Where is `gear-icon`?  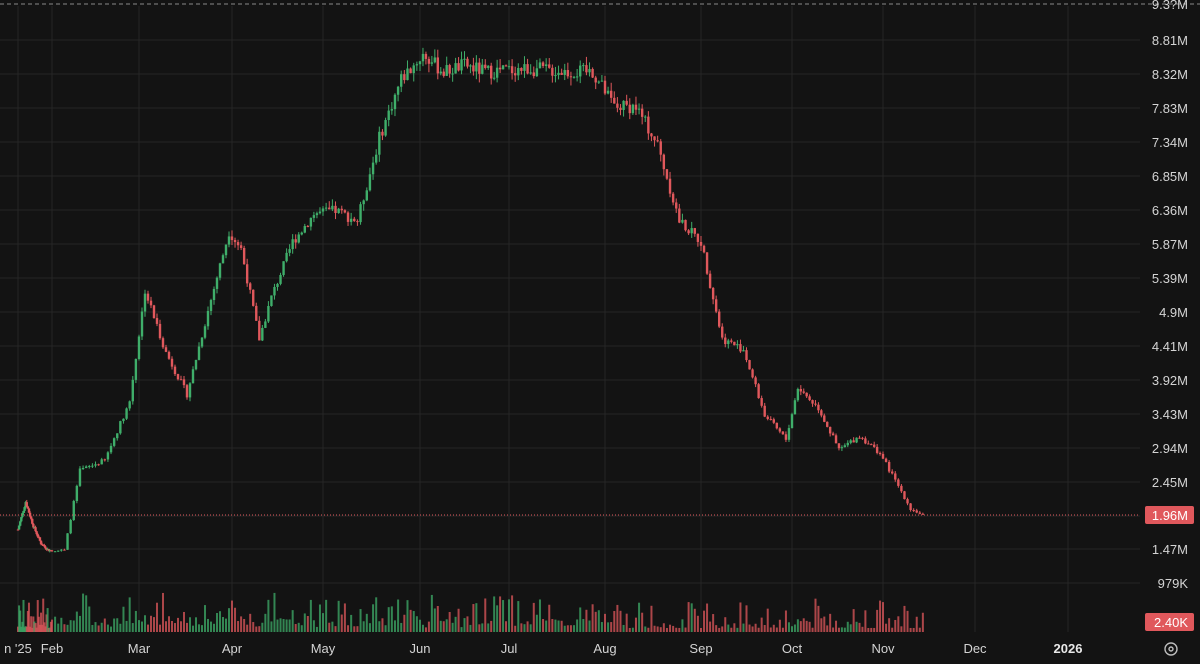 gear-icon is located at coordinates (1171, 649).